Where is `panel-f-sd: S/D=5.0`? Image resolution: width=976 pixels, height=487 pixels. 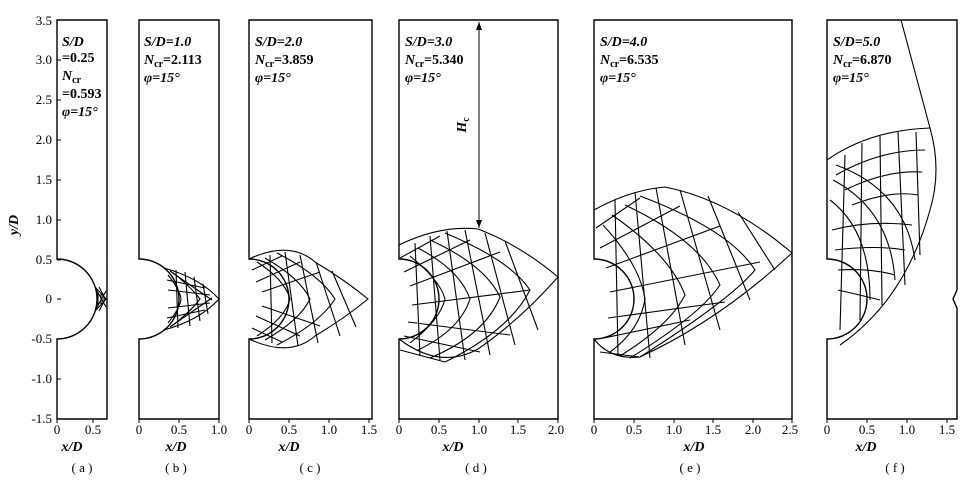 panel-f-sd: S/D=5.0 is located at coordinates (856, 42).